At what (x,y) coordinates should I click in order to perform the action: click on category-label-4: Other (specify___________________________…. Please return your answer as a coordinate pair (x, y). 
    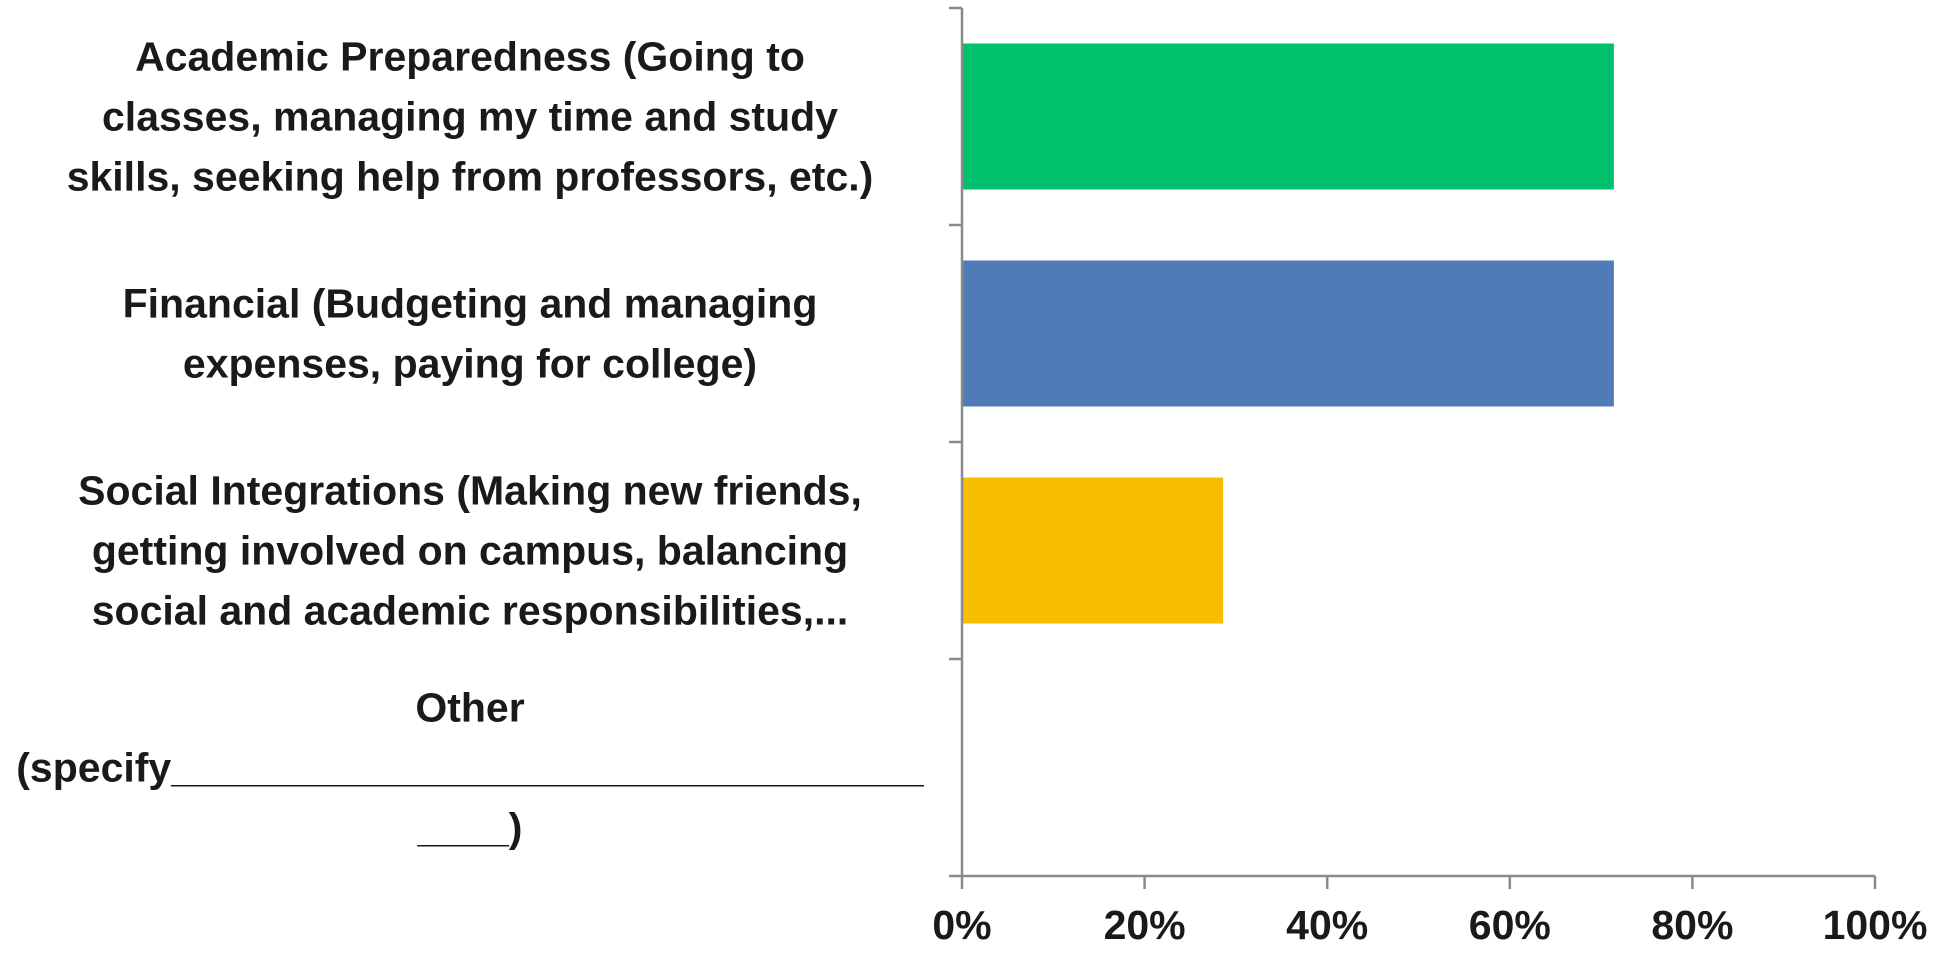
    Looking at the image, I should click on (470, 768).